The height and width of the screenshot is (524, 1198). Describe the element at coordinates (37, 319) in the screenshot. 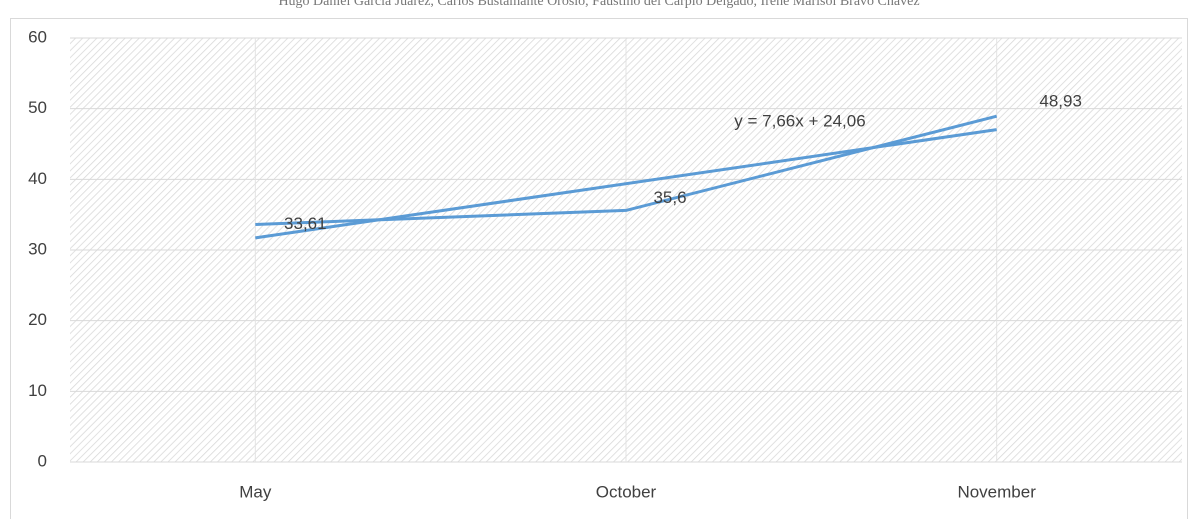

I see `y-tick-label: 20` at that location.